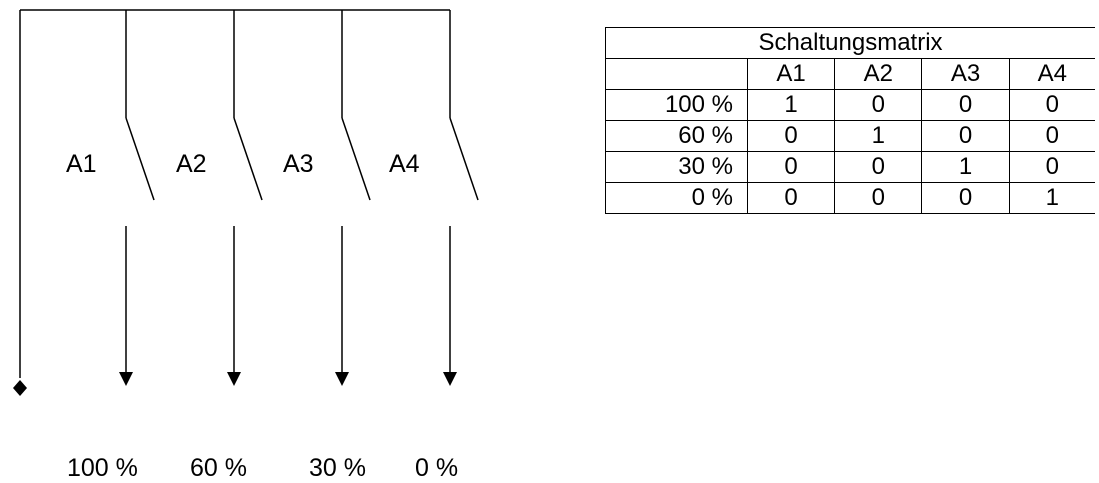 This screenshot has height=483, width=1099. I want to click on switch-label-a2: A2, so click(191, 164).